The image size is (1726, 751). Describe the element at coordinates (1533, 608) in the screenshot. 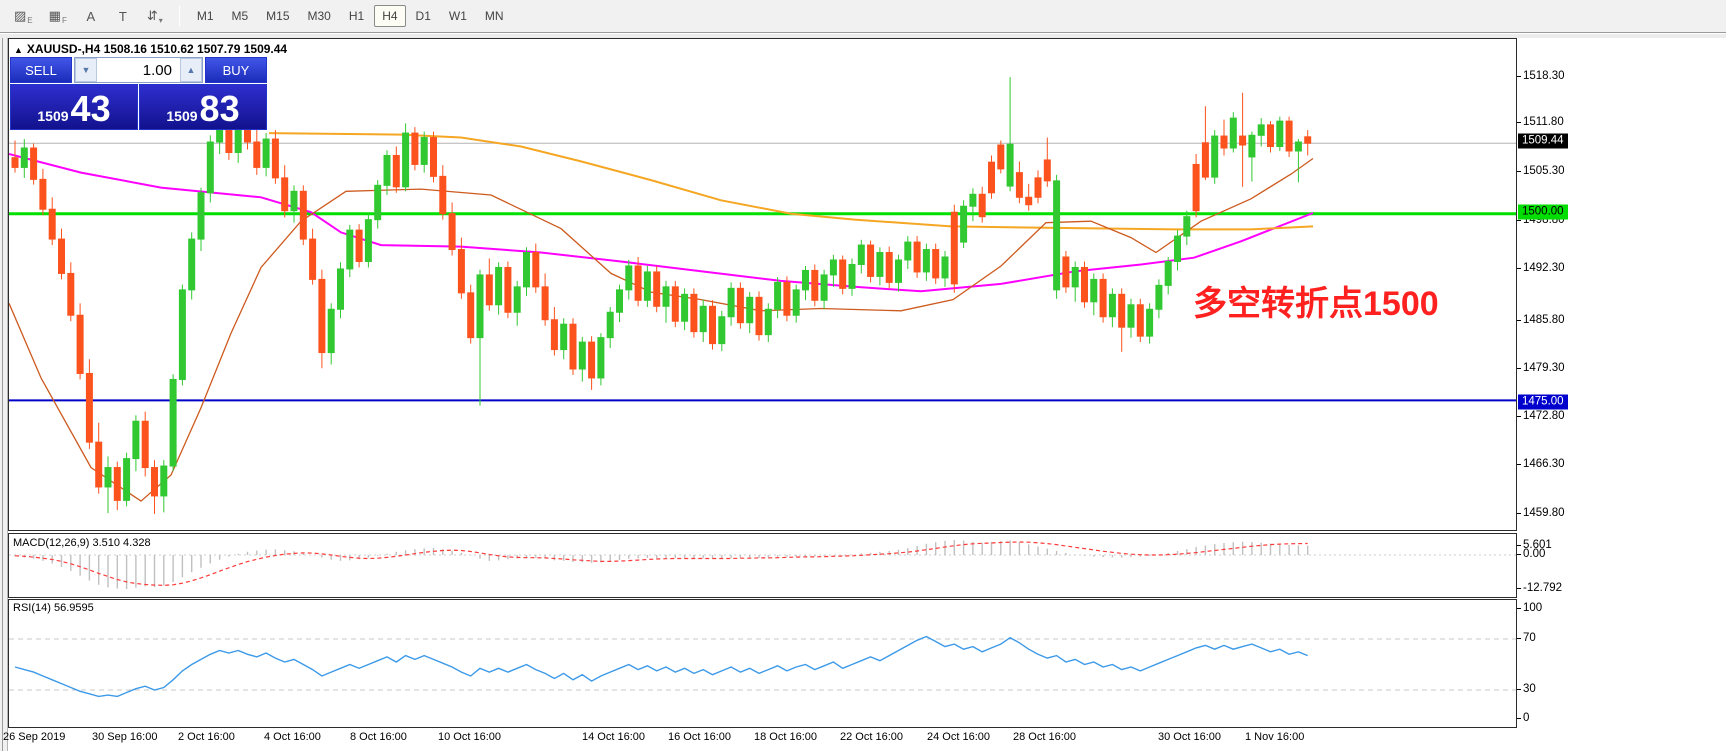

I see `rsi-axis-label: 100` at that location.